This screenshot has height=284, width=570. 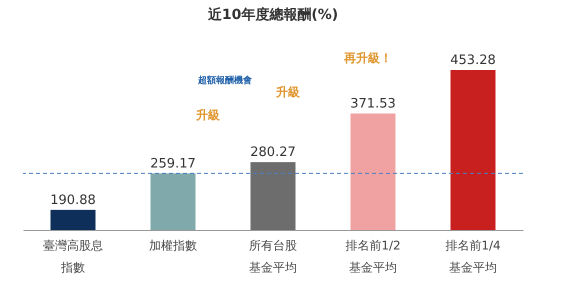 What do you see at coordinates (373, 256) in the screenshot?
I see `x-tick-label: 排名前1/2基金平均` at bounding box center [373, 256].